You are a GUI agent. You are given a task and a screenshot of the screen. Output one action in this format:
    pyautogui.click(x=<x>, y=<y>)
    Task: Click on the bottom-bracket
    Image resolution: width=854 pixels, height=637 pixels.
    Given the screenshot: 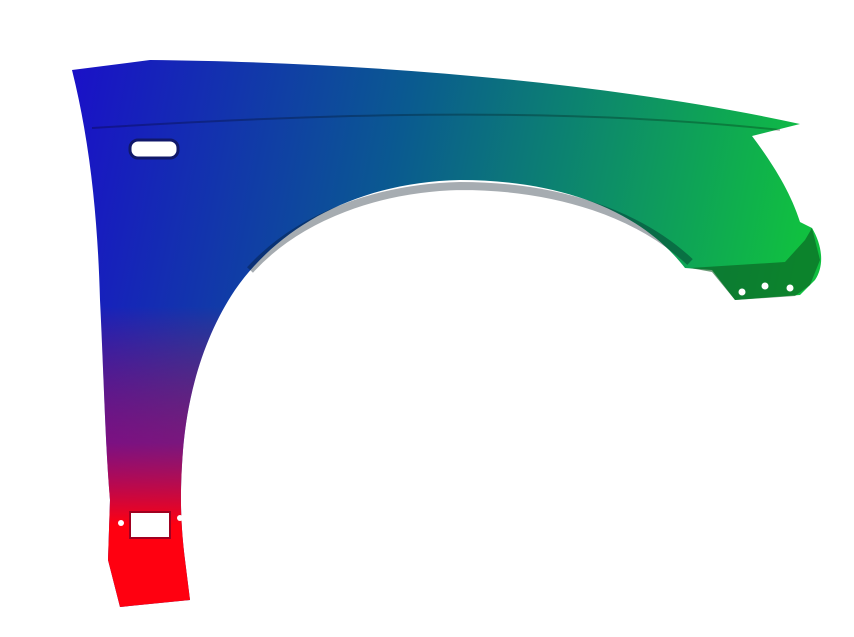 What is the action you would take?
    pyautogui.click(x=150, y=525)
    